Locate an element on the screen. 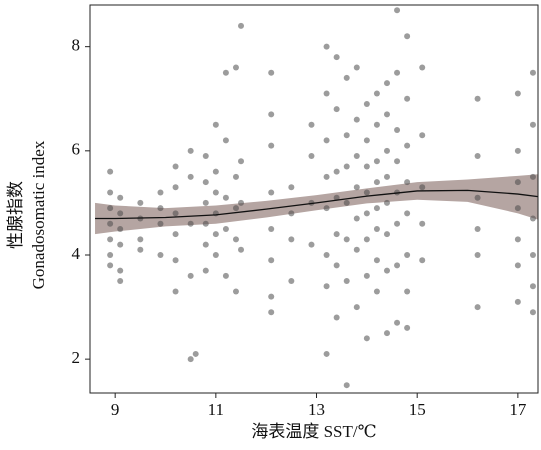  y-axis-label: 性腺指数 is located at coordinates (15, 215).